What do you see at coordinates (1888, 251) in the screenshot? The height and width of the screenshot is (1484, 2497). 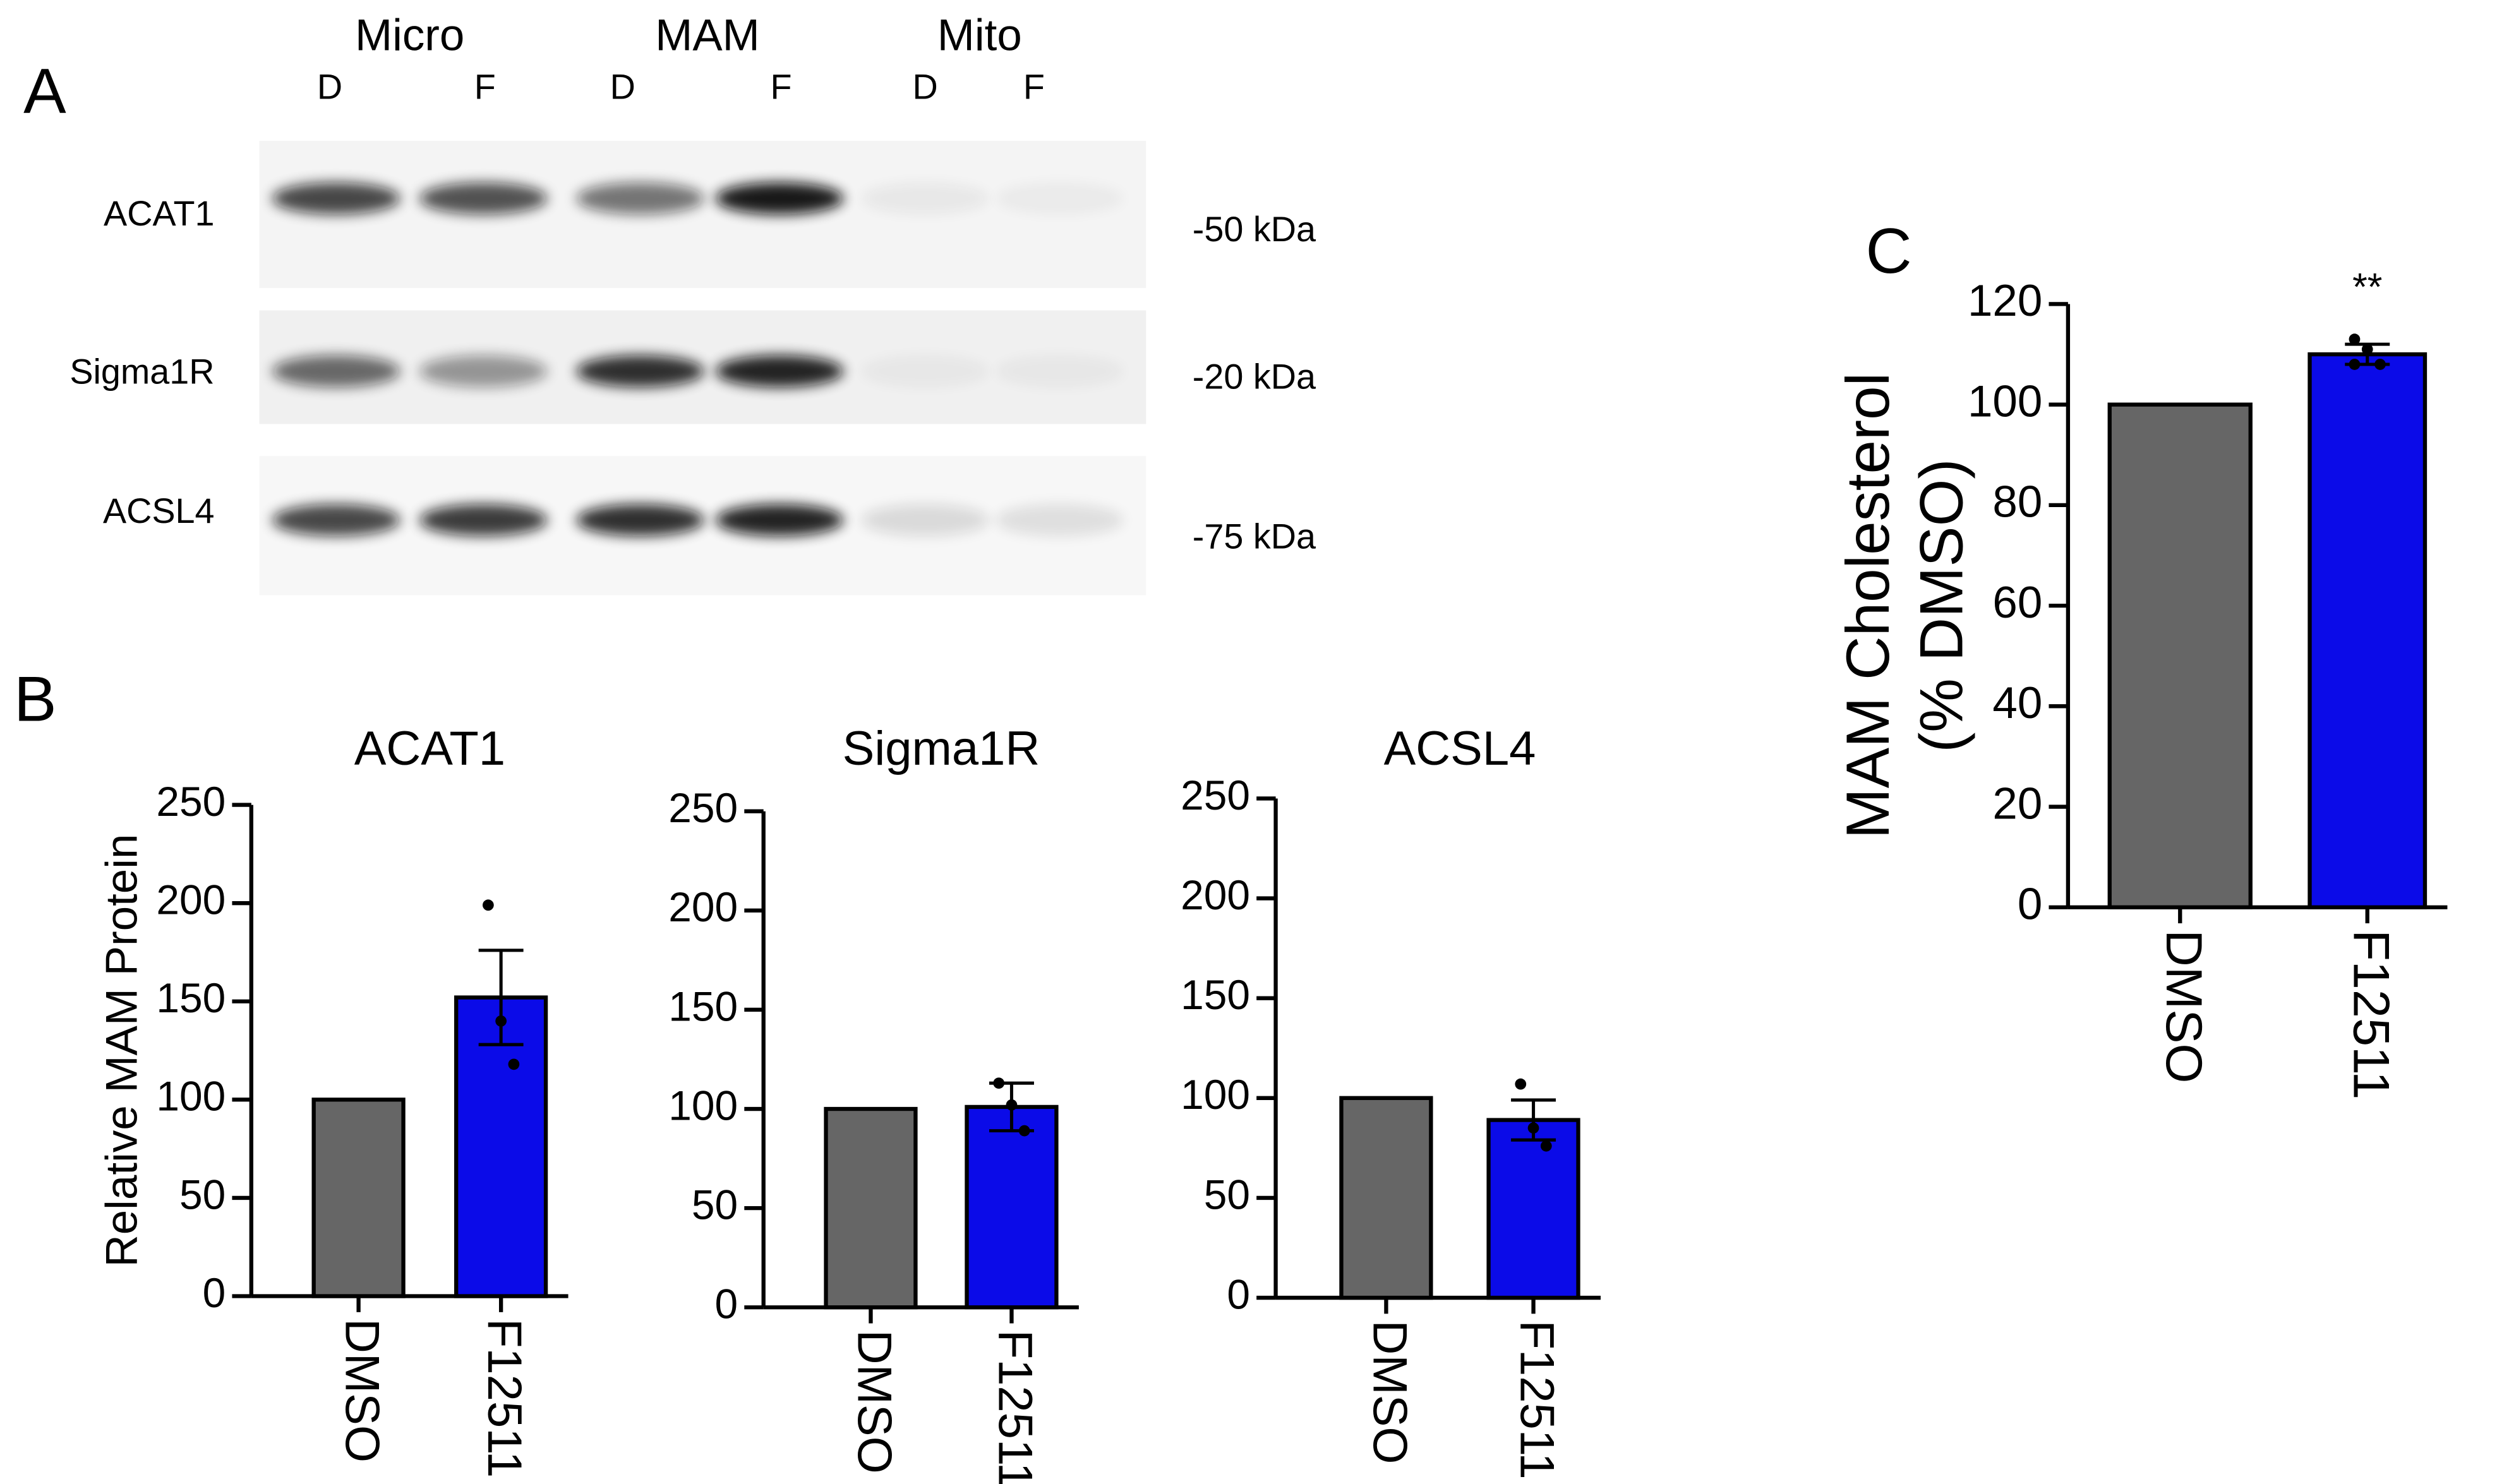 I see `panel-label: C` at bounding box center [1888, 251].